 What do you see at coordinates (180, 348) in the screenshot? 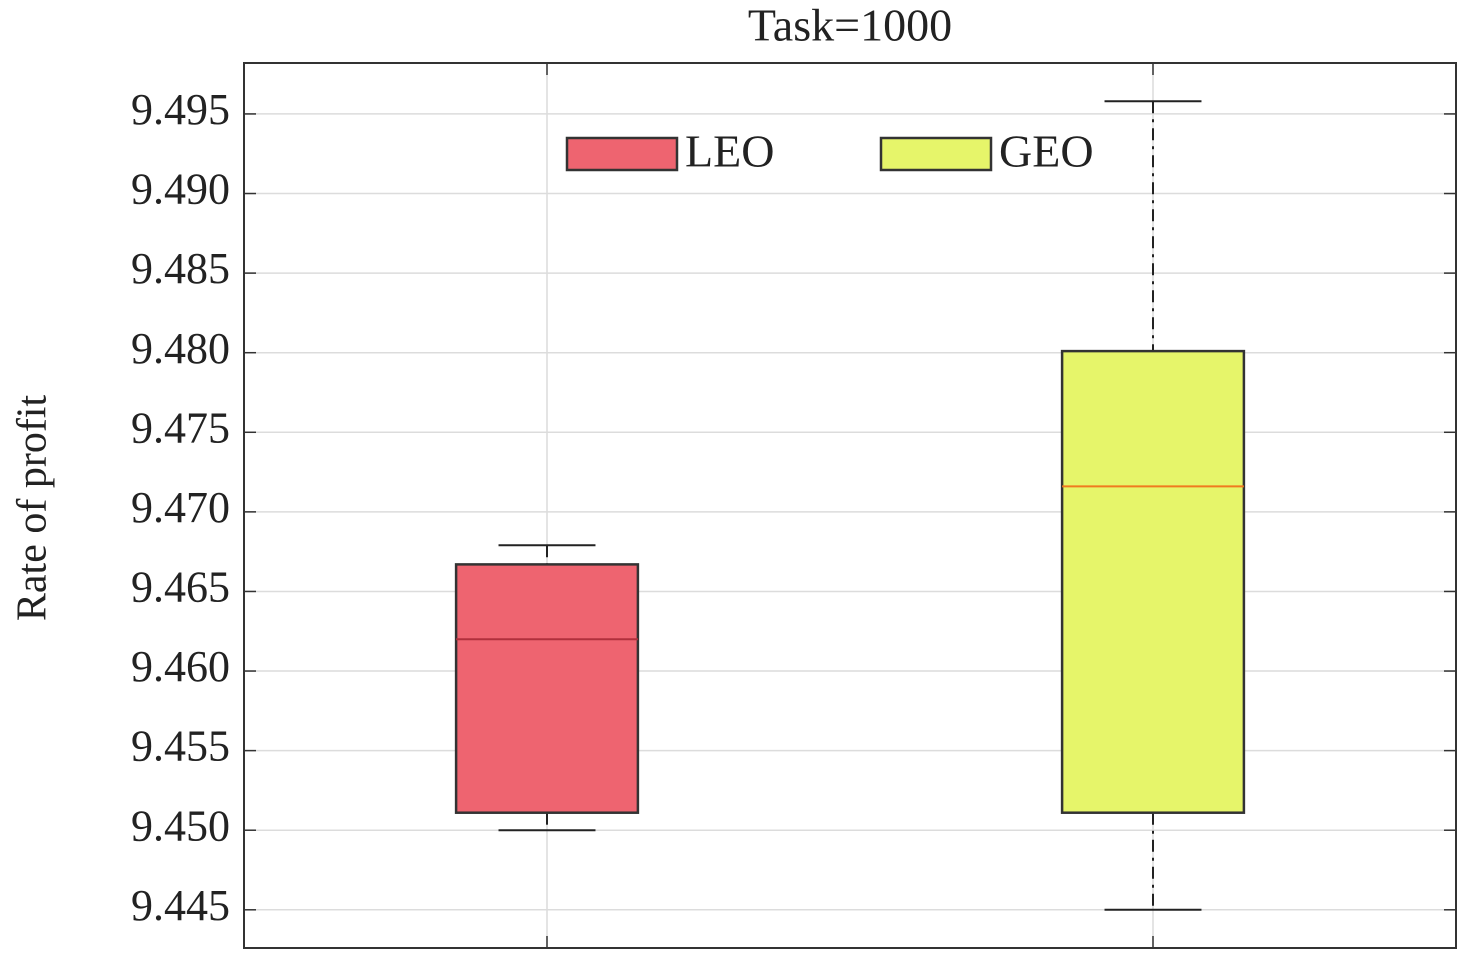
I see `y-tick-label: 9.480` at bounding box center [180, 348].